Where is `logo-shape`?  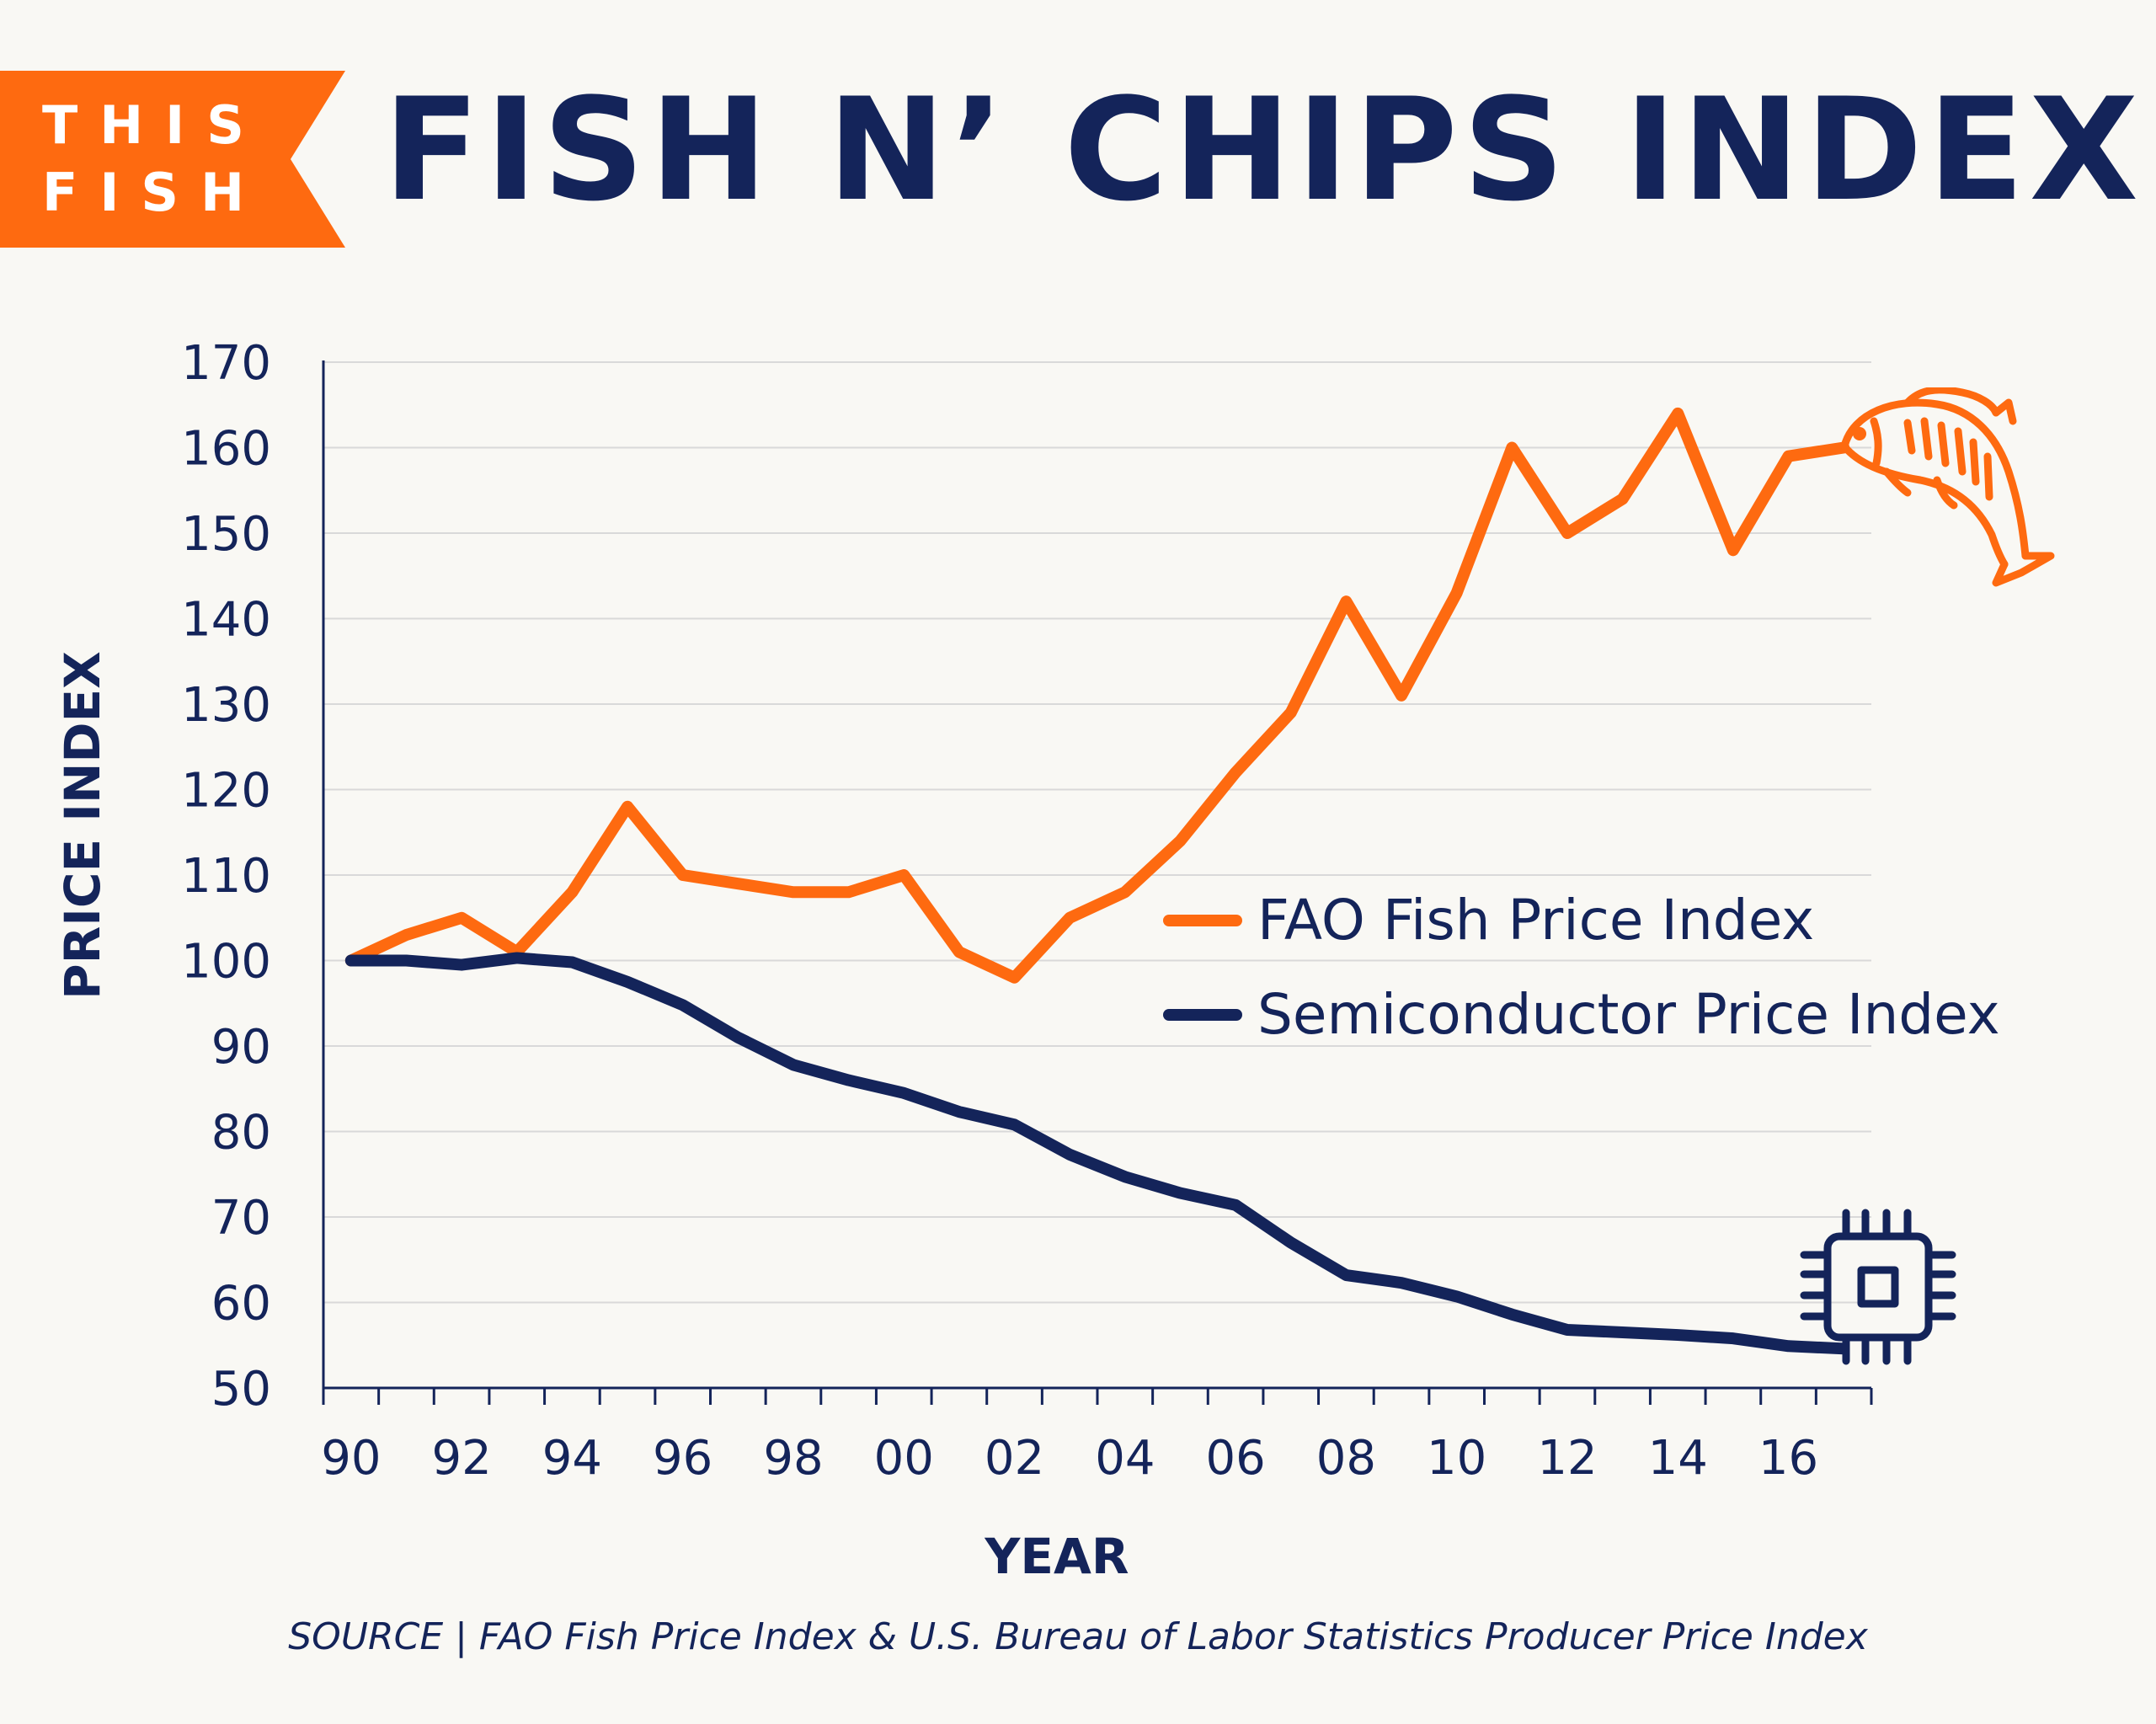 logo-shape is located at coordinates (172, 159).